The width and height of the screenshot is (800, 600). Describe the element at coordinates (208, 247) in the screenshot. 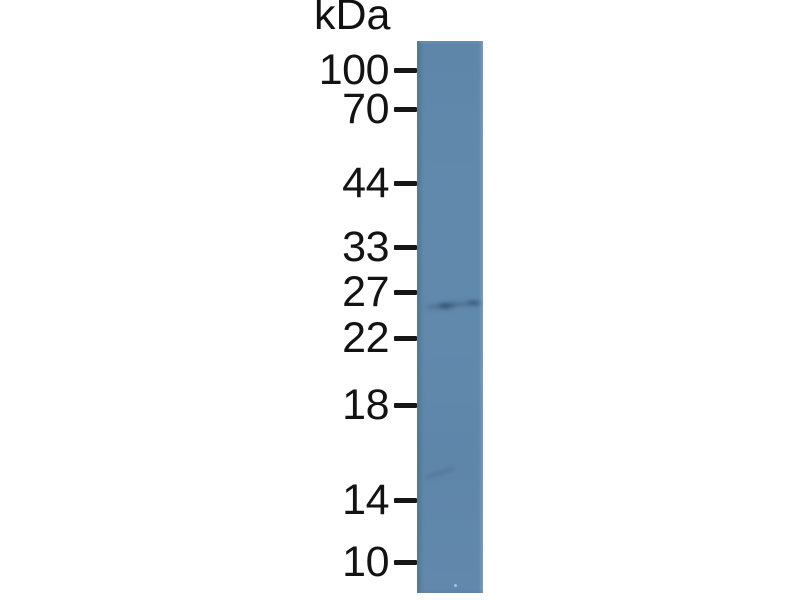

I see `marker-33: 33` at that location.